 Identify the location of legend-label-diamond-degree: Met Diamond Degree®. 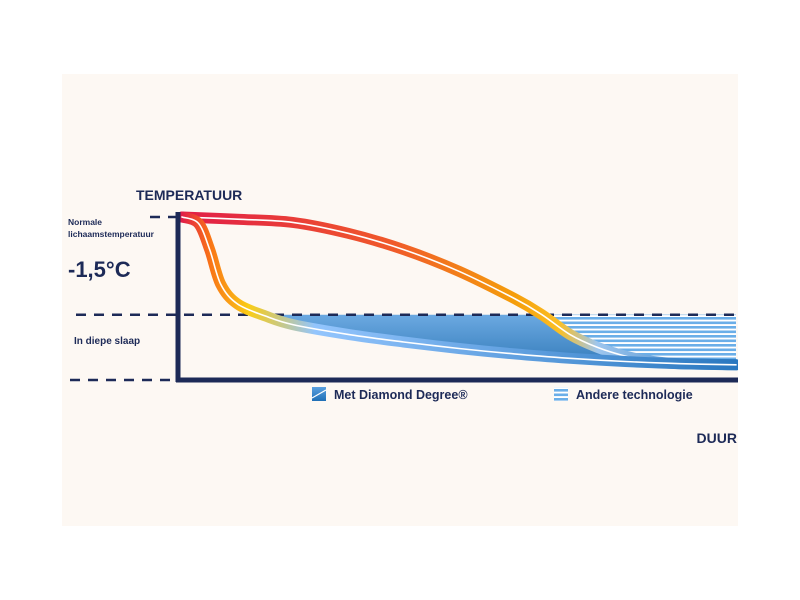
(401, 395).